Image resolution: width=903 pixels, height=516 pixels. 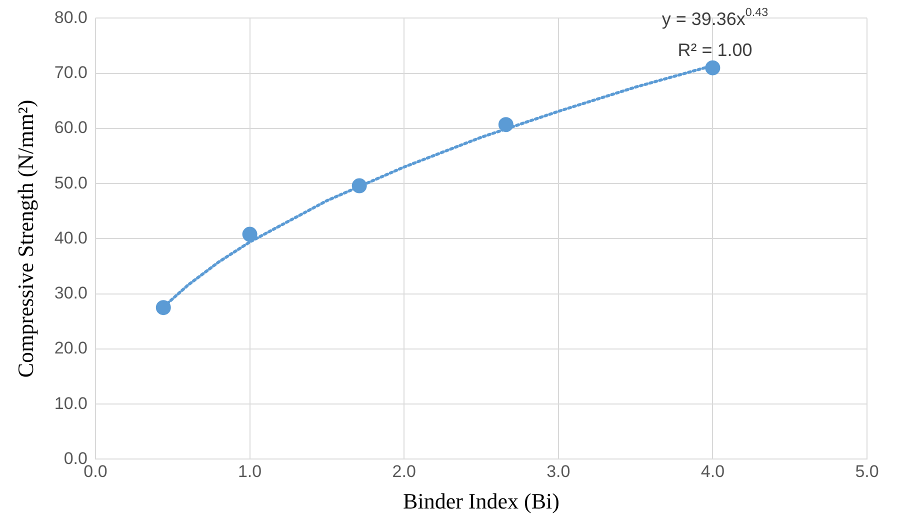 I want to click on x-tick-label: 2.0, so click(x=404, y=472).